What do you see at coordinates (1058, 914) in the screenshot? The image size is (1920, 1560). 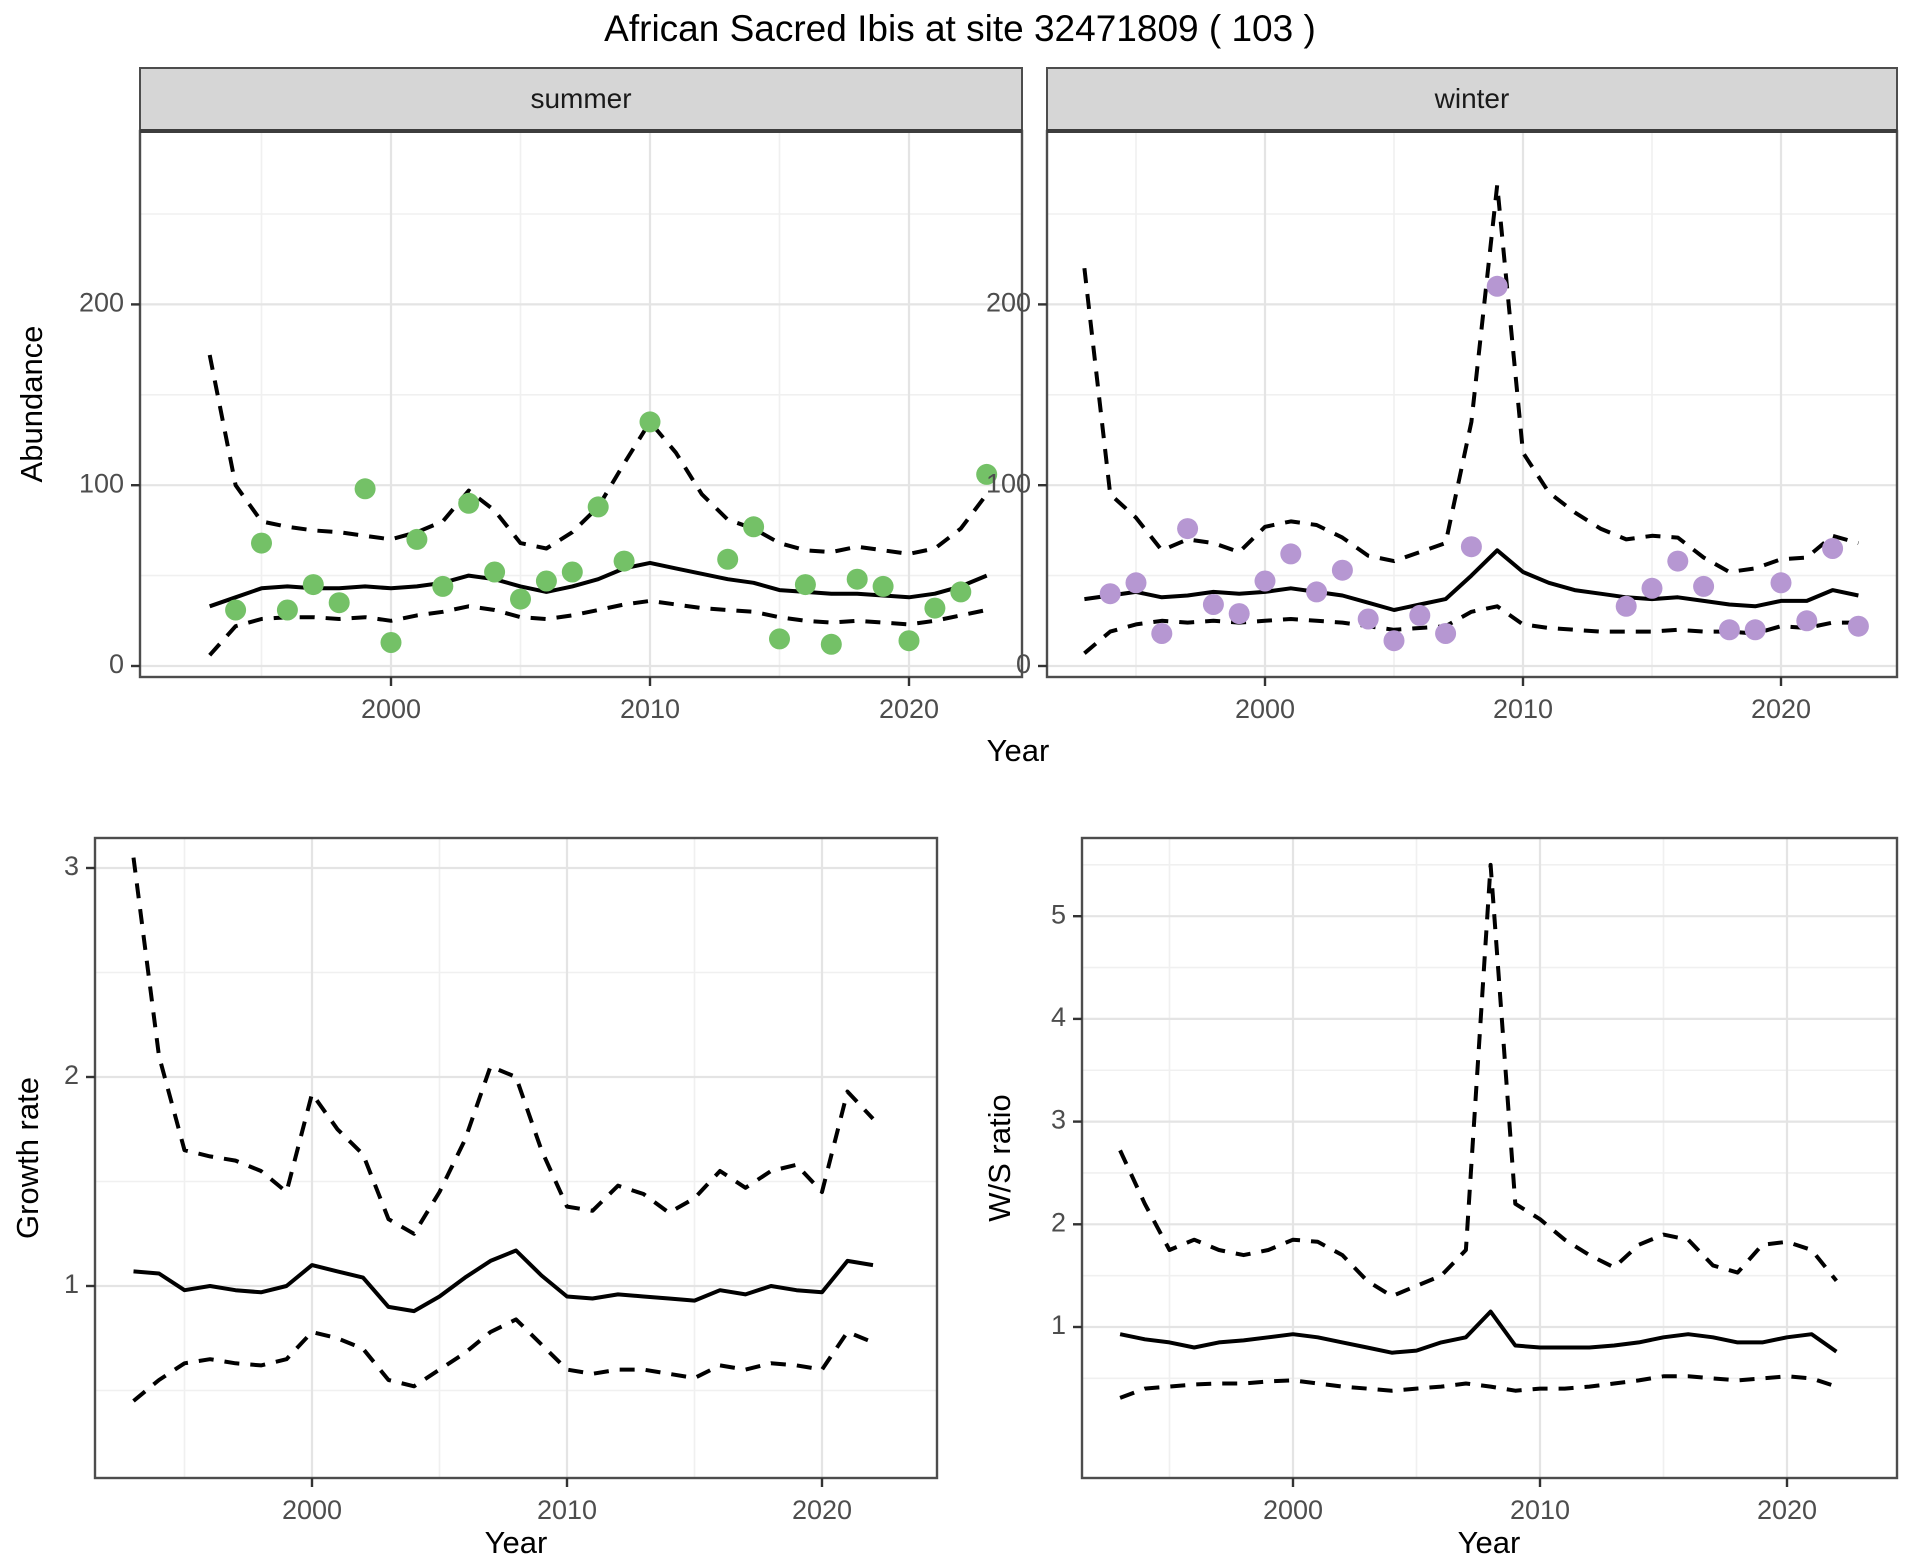 I see `y-tick-label: 5` at bounding box center [1058, 914].